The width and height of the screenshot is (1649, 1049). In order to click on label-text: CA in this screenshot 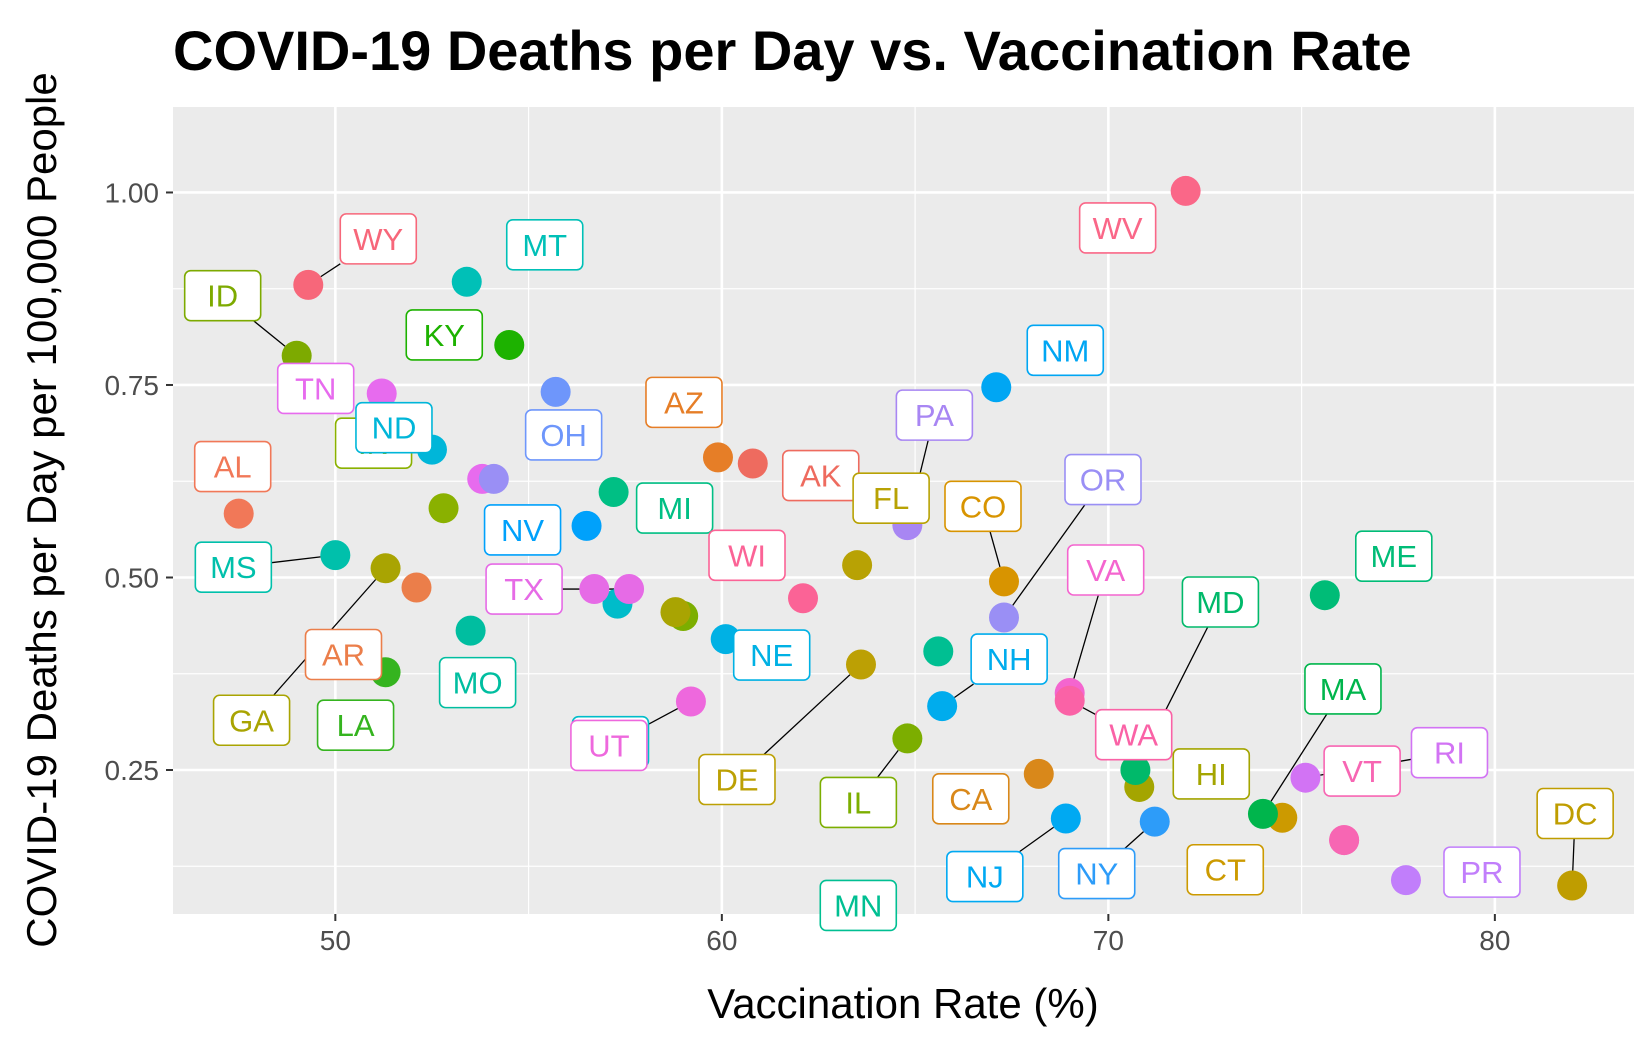, I will do `click(970, 799)`.